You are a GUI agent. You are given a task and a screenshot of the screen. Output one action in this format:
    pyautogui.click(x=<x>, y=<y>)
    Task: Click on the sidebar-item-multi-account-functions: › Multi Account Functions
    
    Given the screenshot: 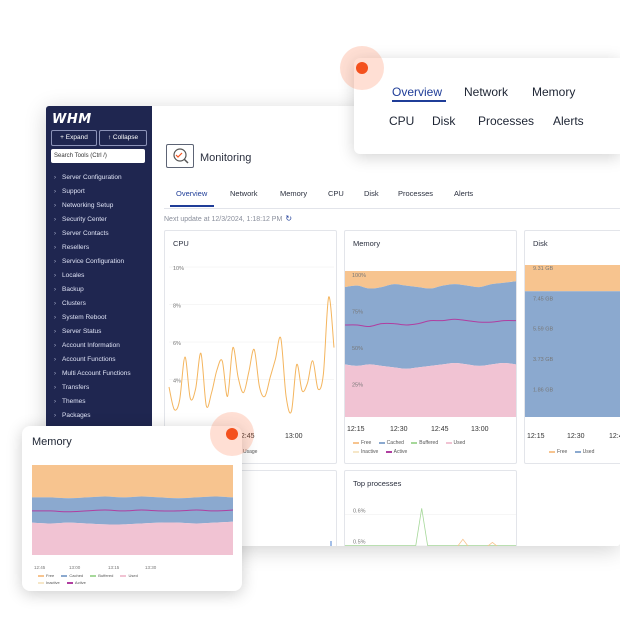 What is the action you would take?
    pyautogui.click(x=99, y=374)
    